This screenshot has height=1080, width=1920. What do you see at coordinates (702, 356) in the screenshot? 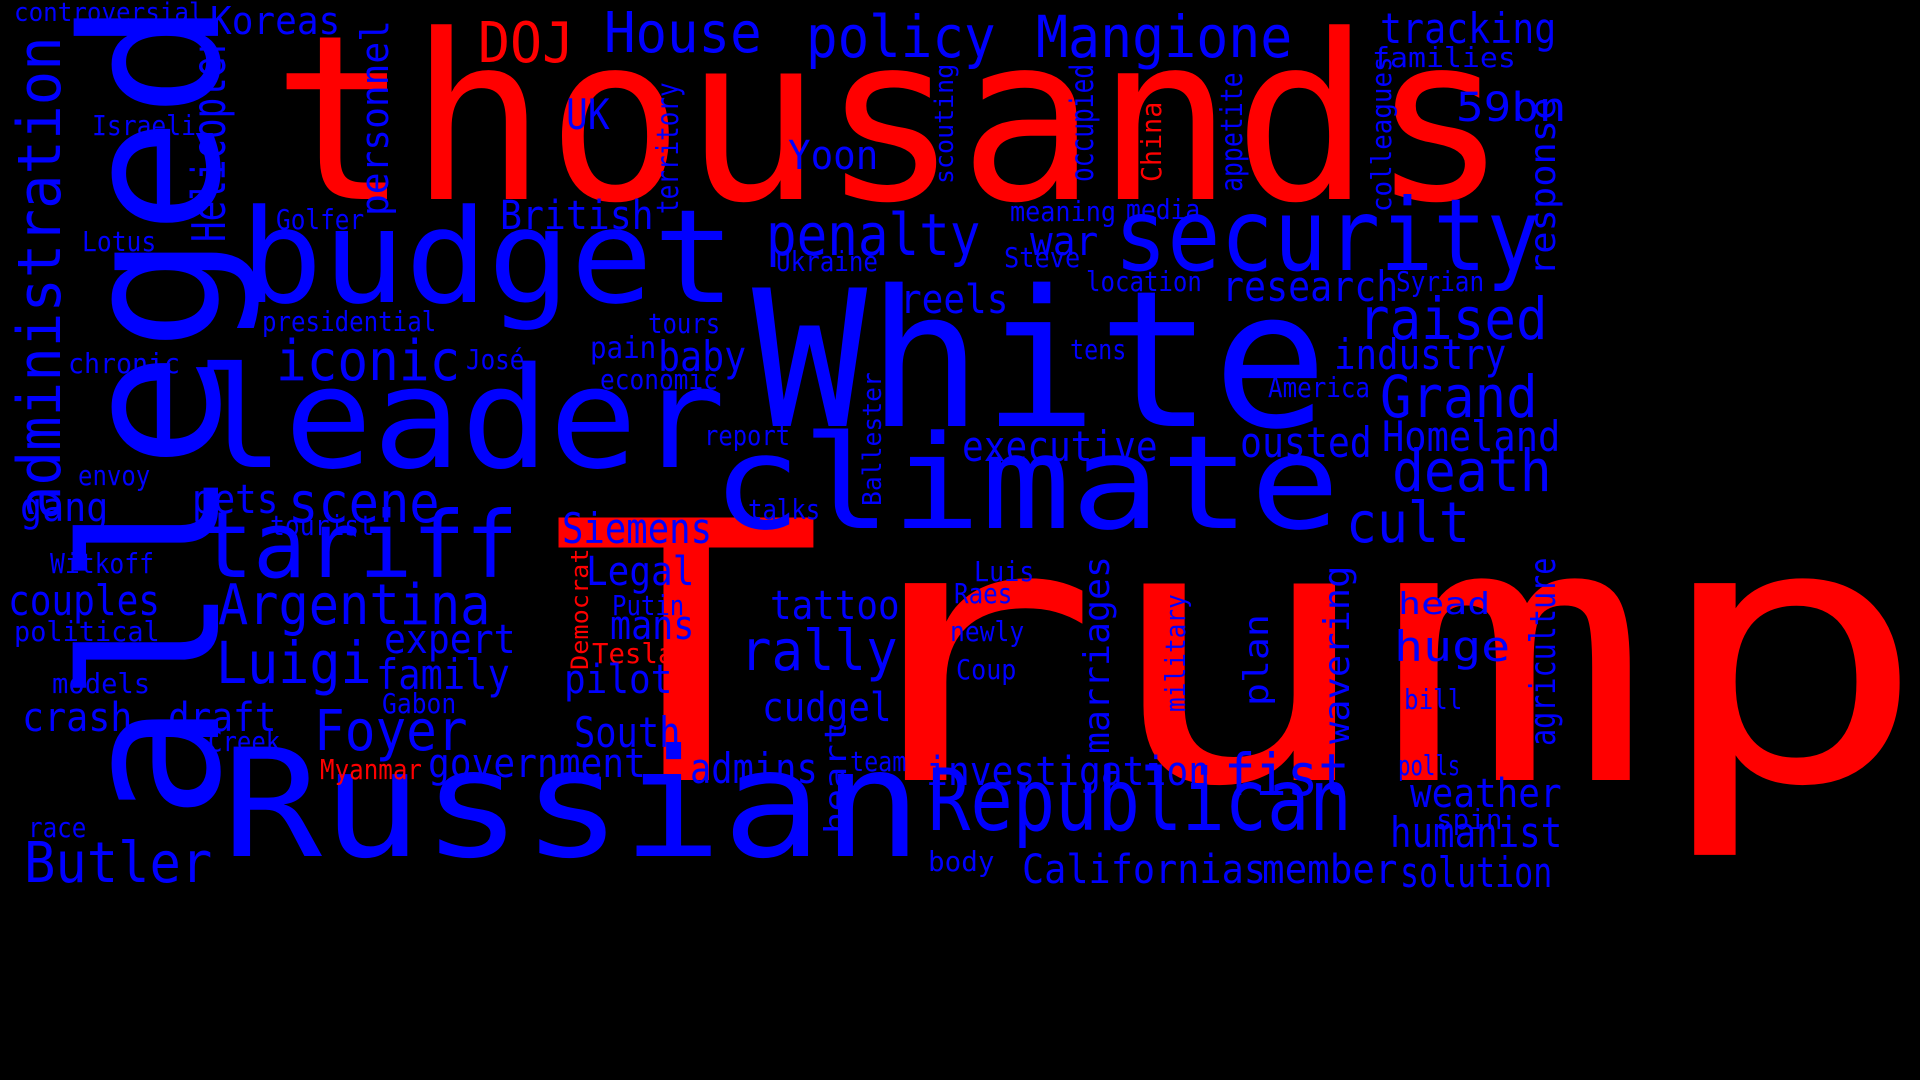
I see `word-baby: baby` at bounding box center [702, 356].